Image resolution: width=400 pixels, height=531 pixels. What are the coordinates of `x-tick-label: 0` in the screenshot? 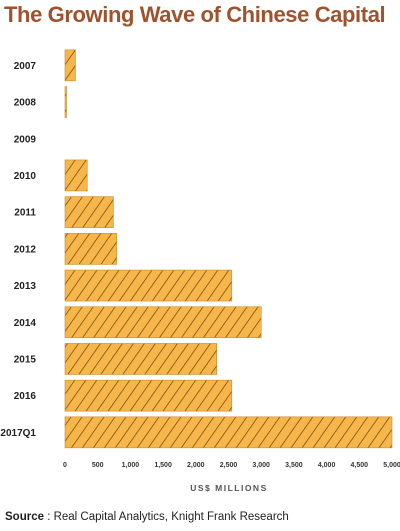 It's located at (65, 465).